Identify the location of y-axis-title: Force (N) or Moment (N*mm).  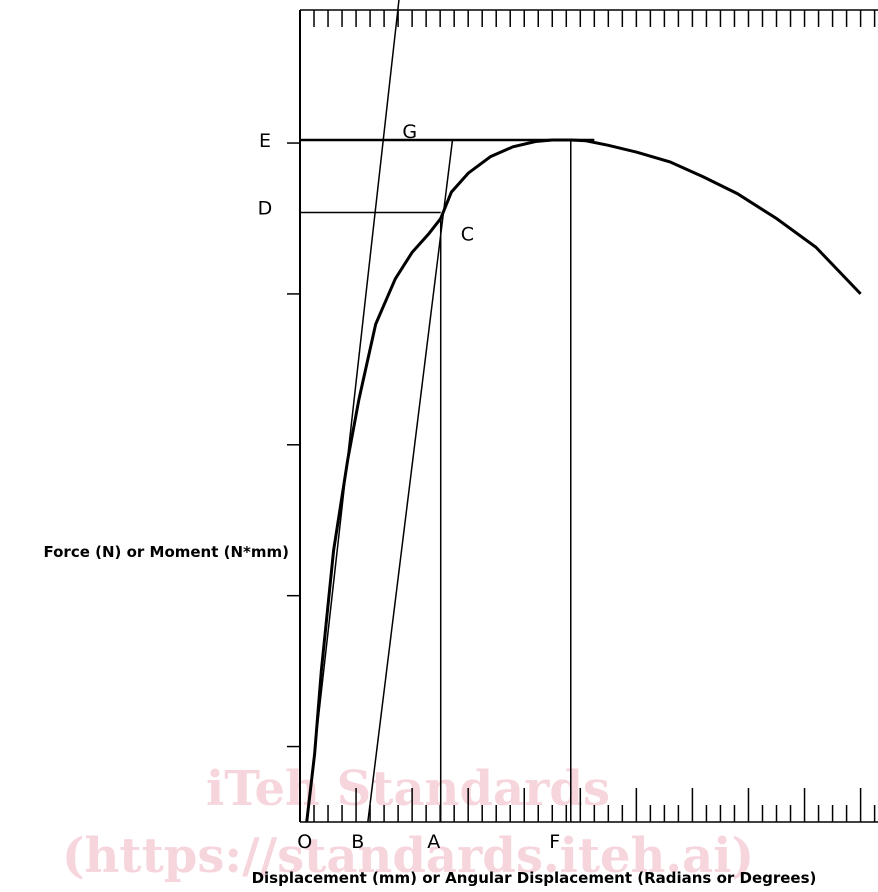
(166, 552).